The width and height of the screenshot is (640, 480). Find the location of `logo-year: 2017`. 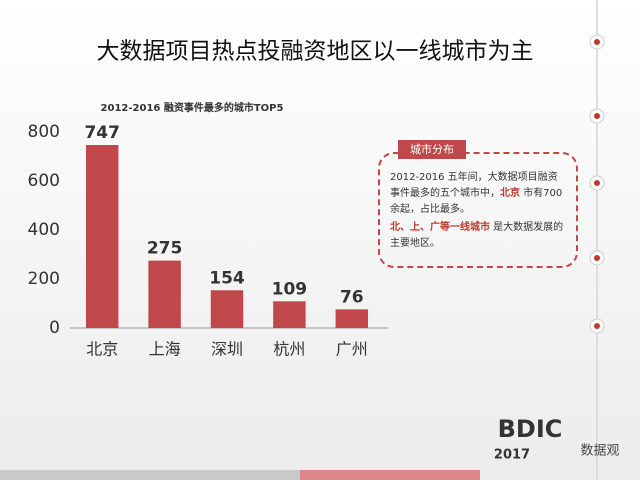

logo-year: 2017 is located at coordinates (512, 455).